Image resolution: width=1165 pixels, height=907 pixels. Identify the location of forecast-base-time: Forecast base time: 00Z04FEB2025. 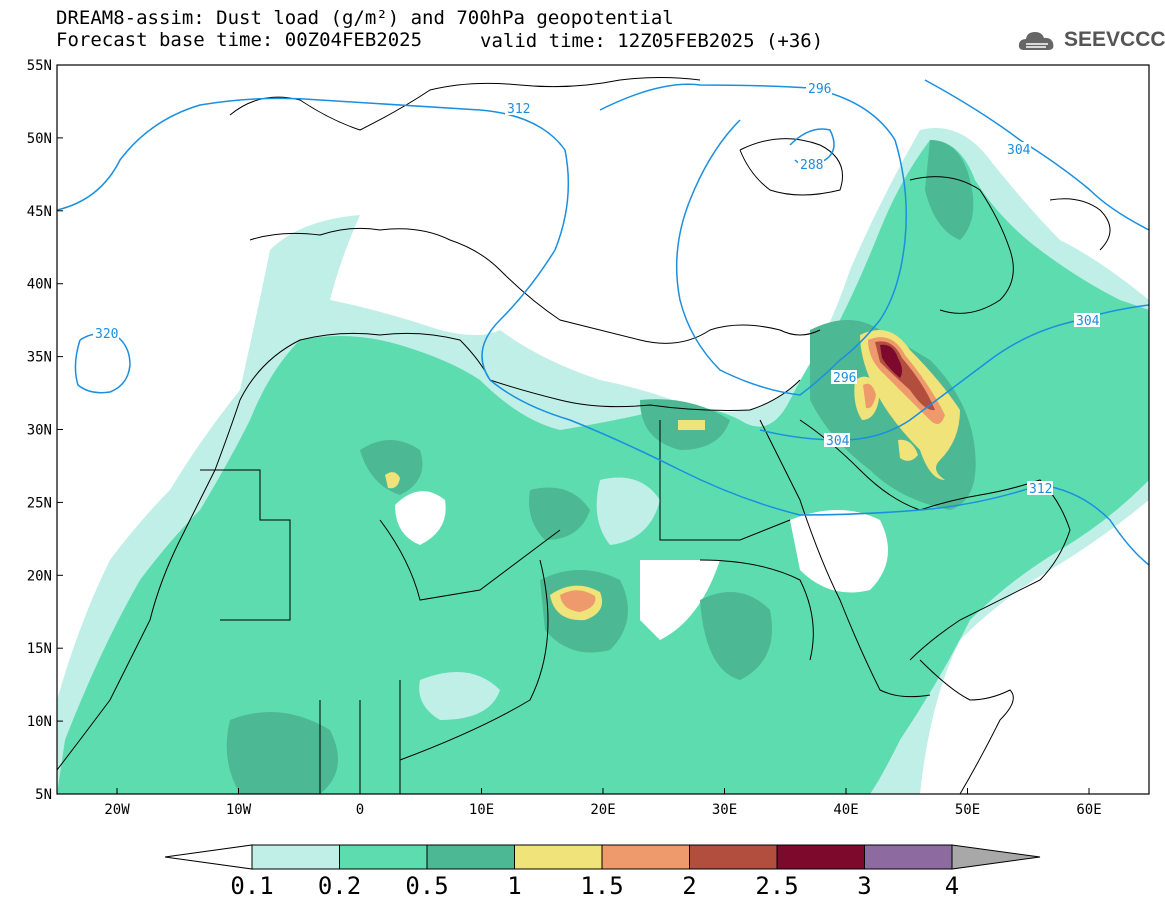
(239, 40).